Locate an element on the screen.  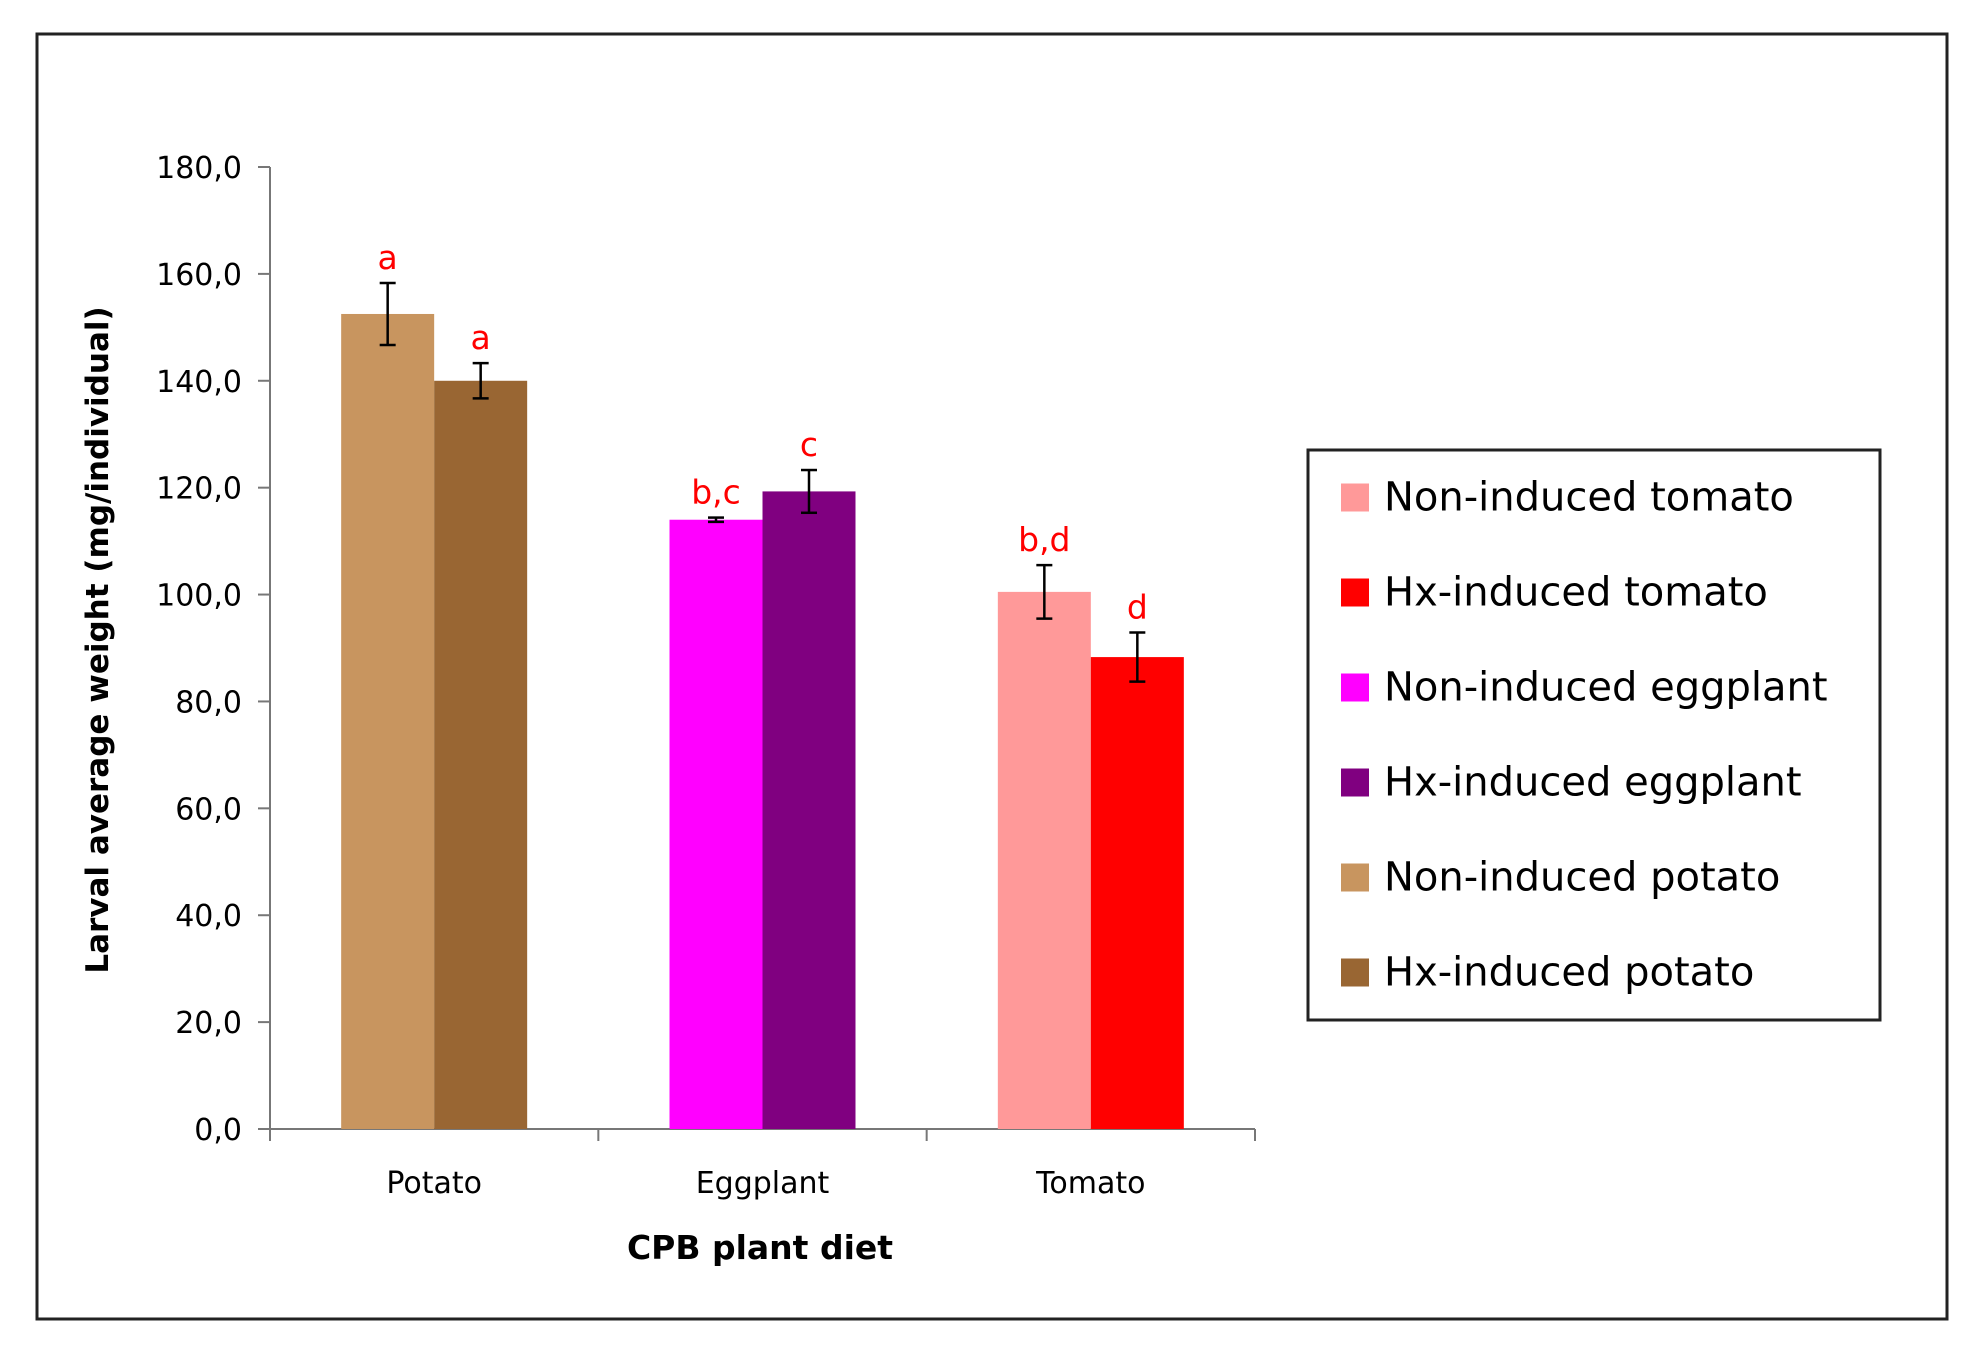
x-tick-label: Tomato is located at coordinates (1090, 1183).